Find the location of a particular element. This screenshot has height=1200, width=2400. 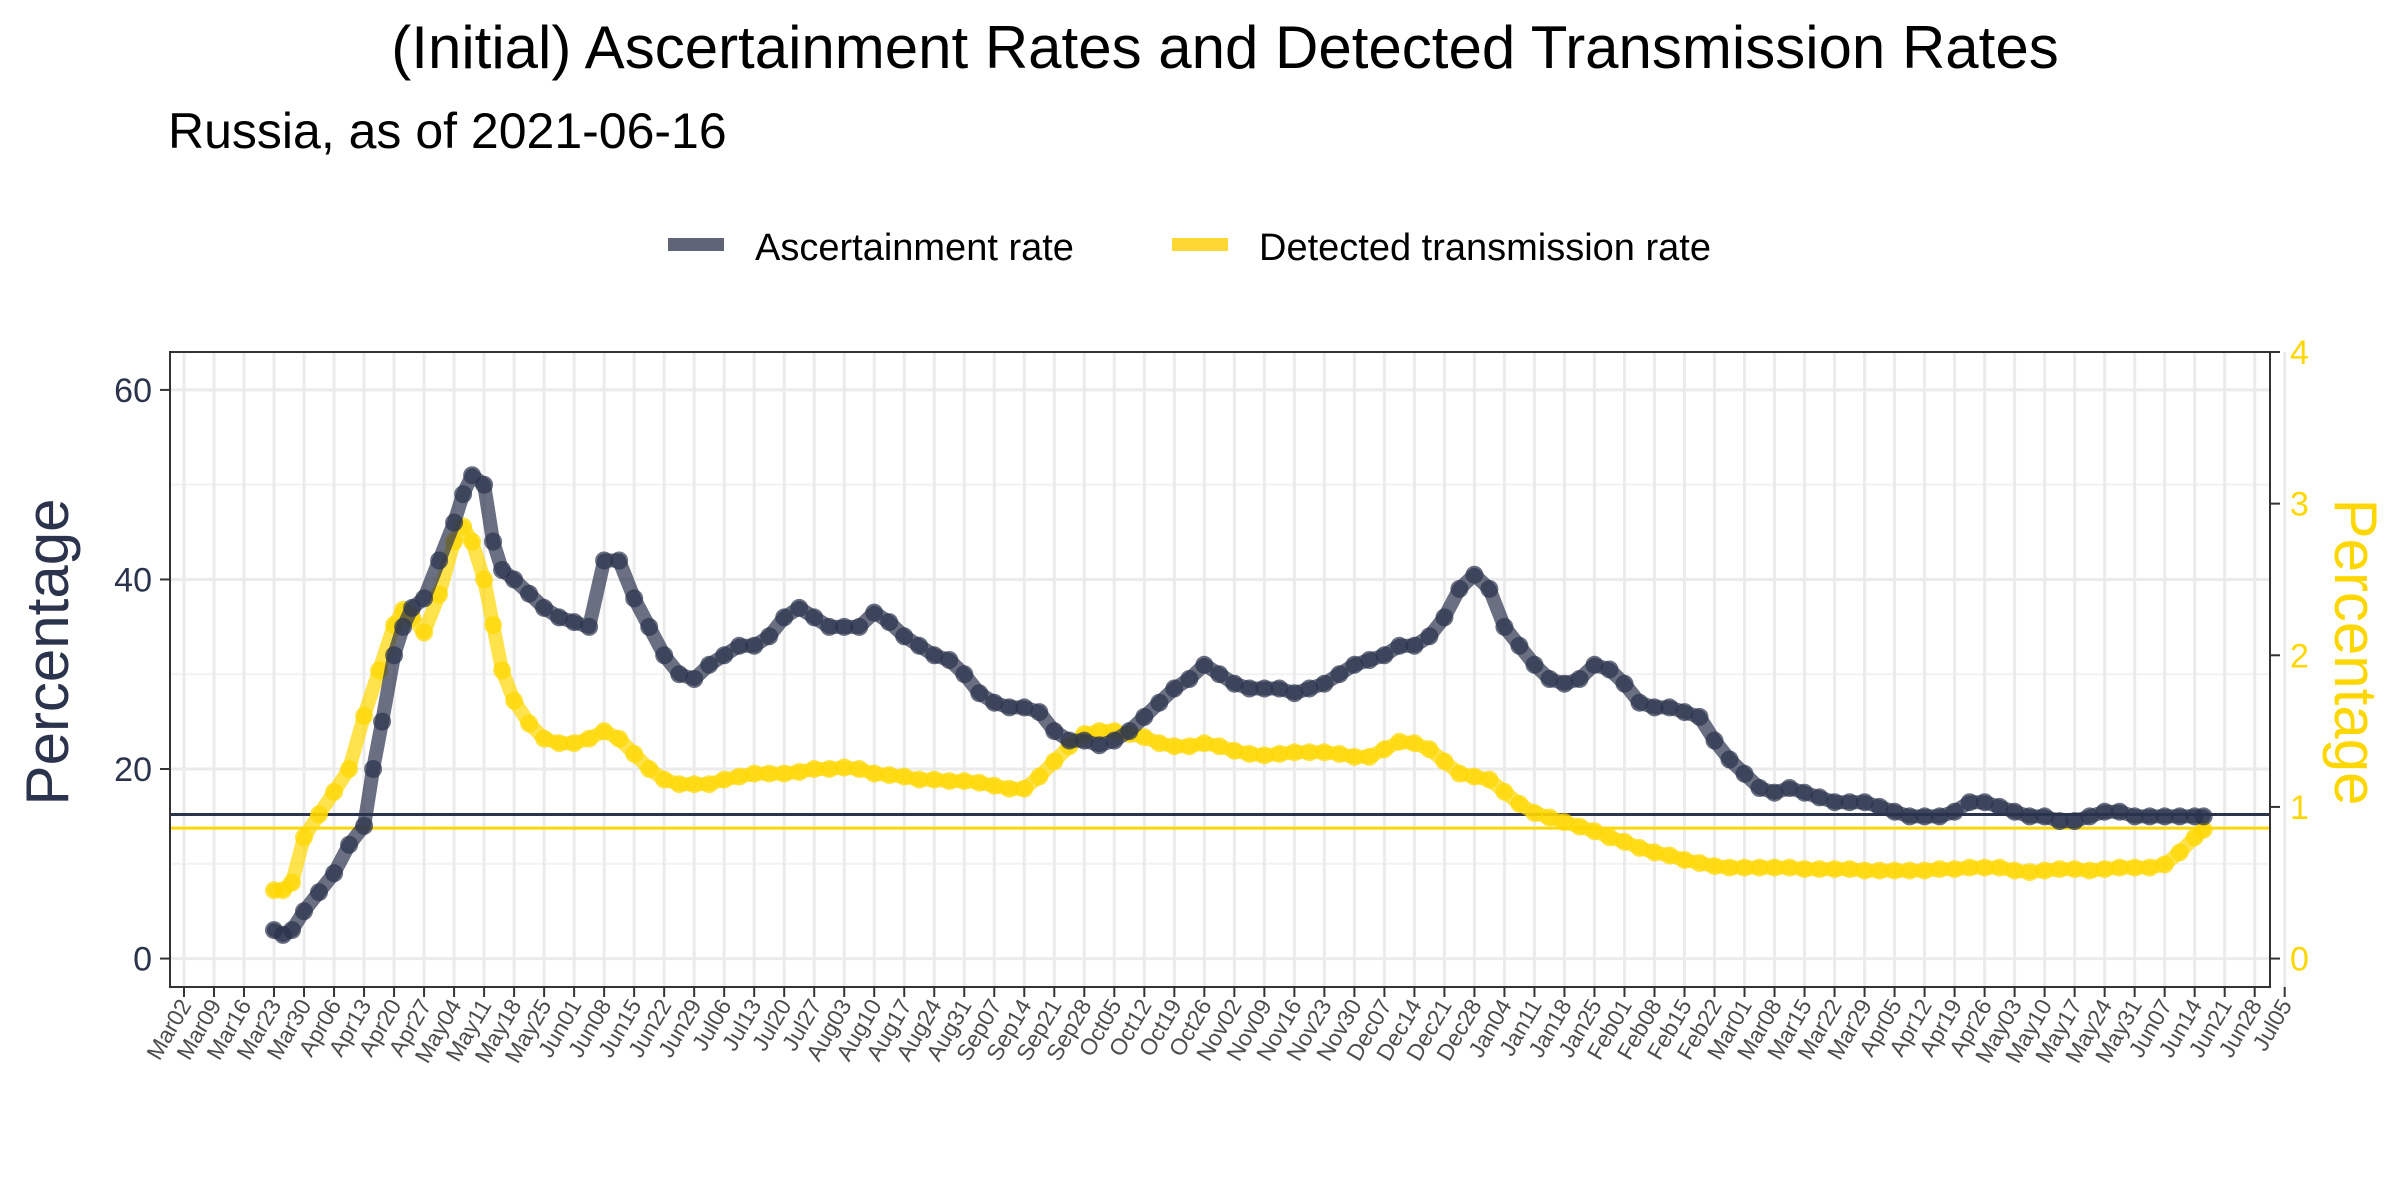

legend-label-ascertainment: Ascertainment rate is located at coordinates (914, 248).